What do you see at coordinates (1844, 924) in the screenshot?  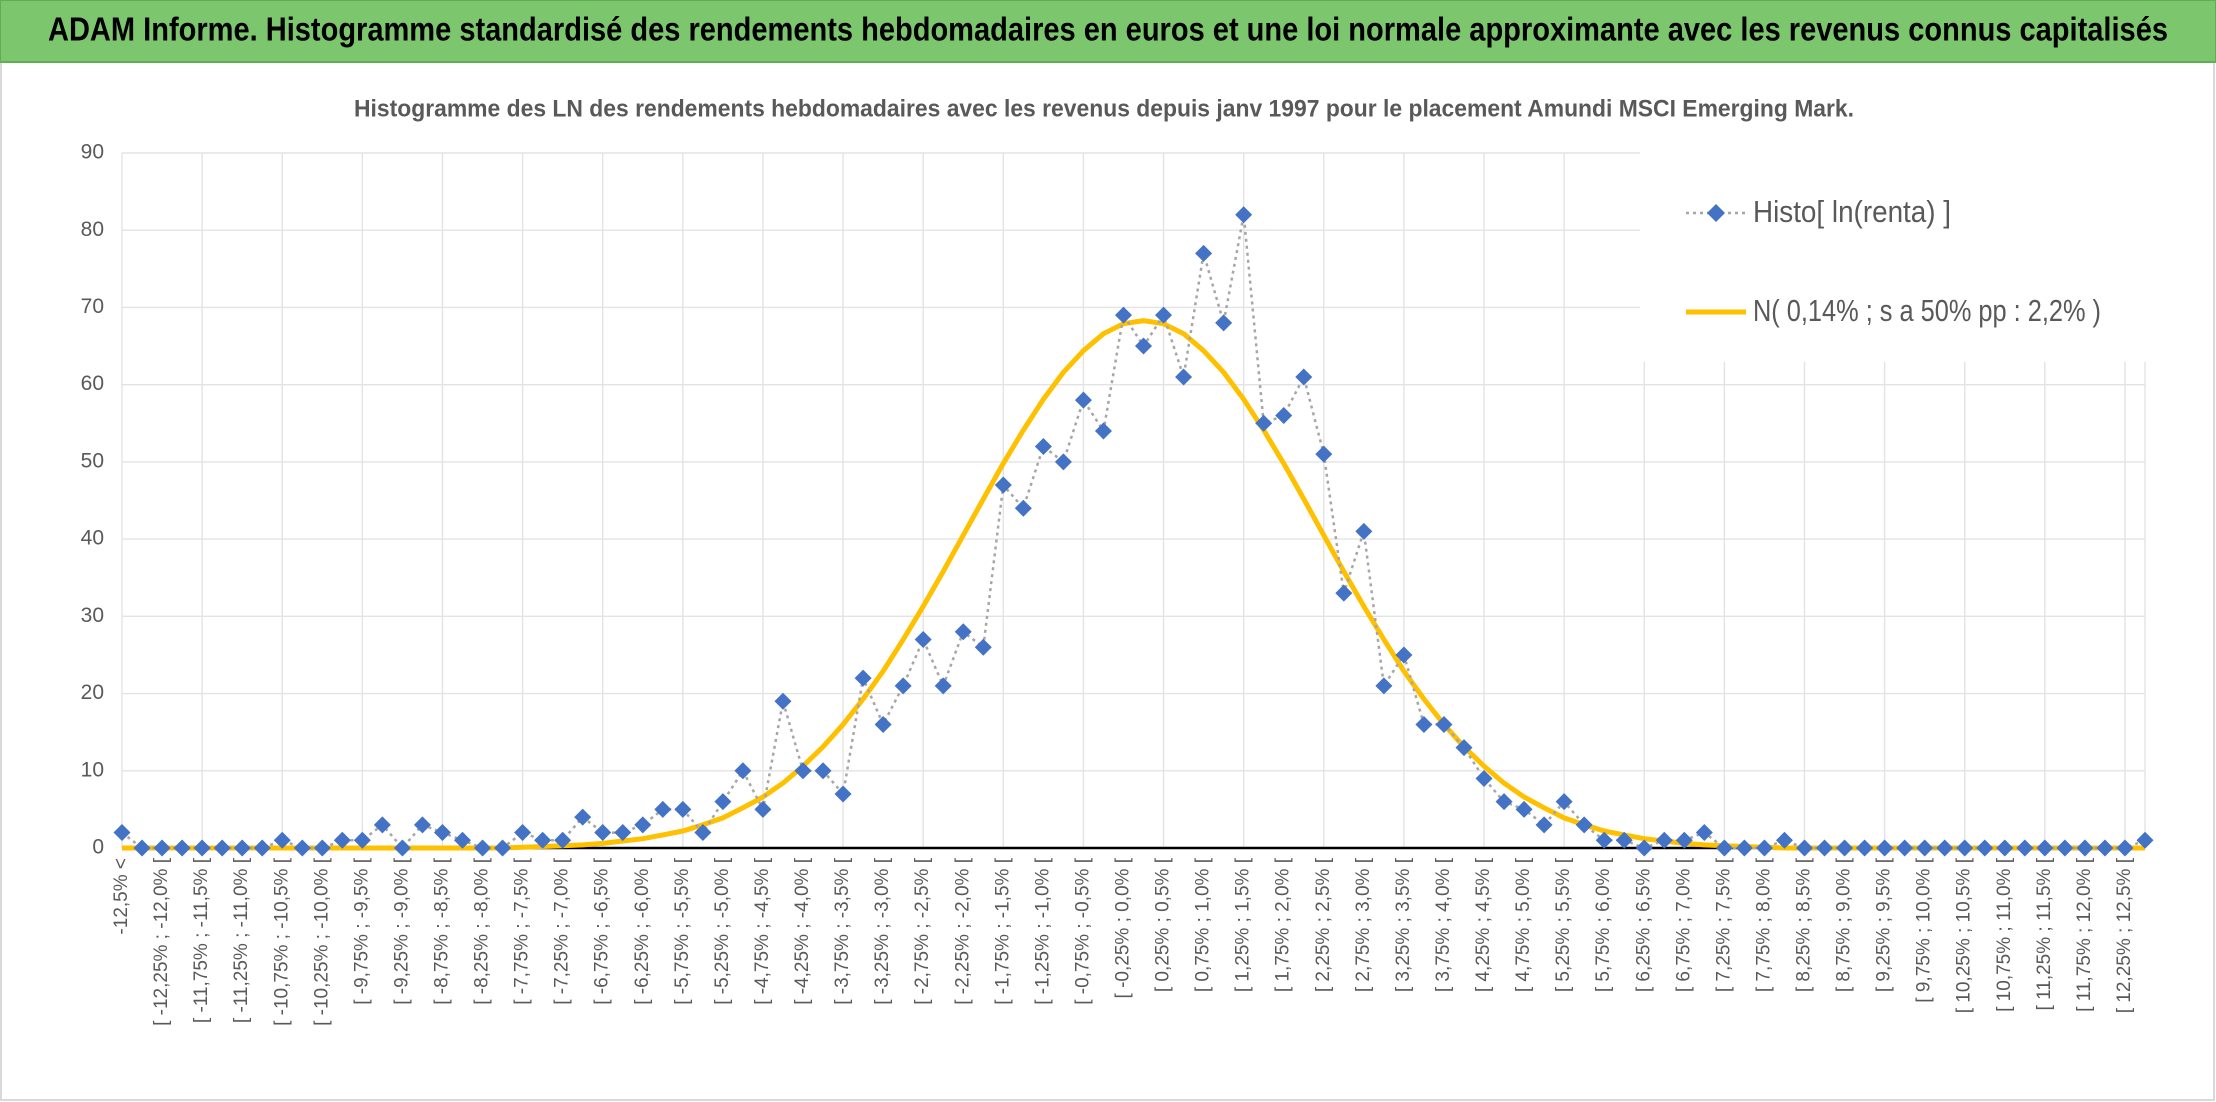 I see `x-tick-label: [ 8,75% ; 9,0% [` at bounding box center [1844, 924].